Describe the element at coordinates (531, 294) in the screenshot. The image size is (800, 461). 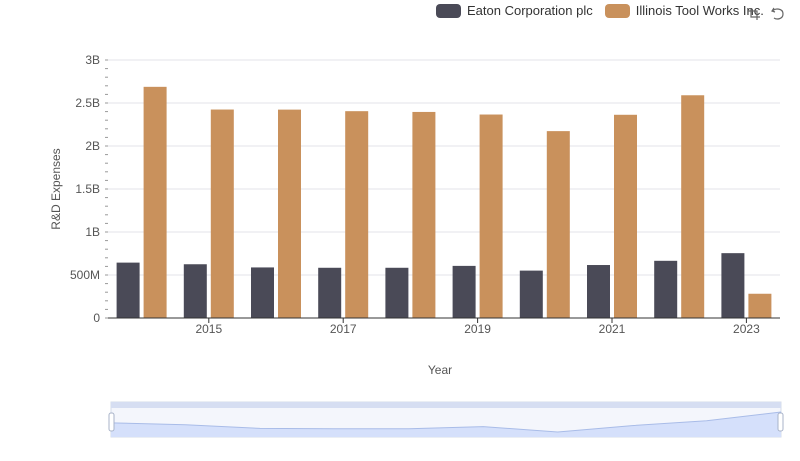
I see `bar-eaton-2020` at that location.